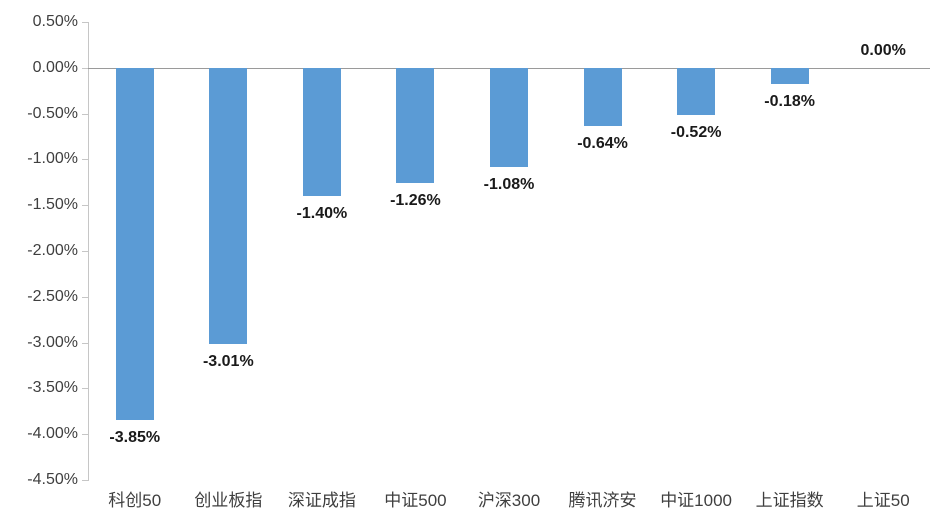 The height and width of the screenshot is (522, 943). Describe the element at coordinates (228, 361) in the screenshot. I see `bar-value-label: -3.01%` at that location.